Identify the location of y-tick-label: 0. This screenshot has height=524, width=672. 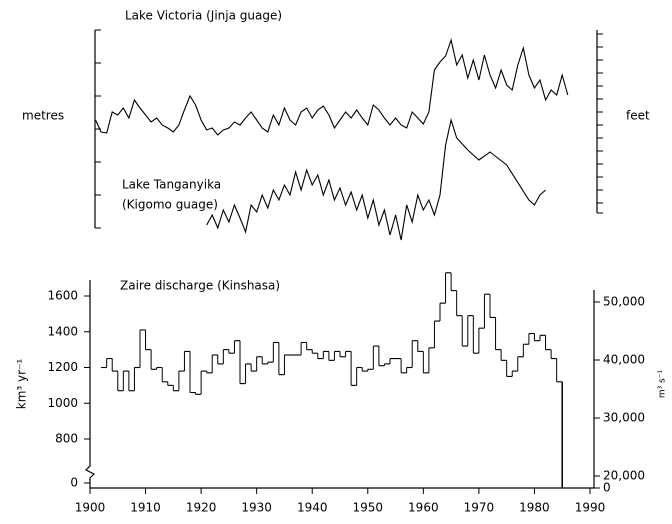
(74, 483).